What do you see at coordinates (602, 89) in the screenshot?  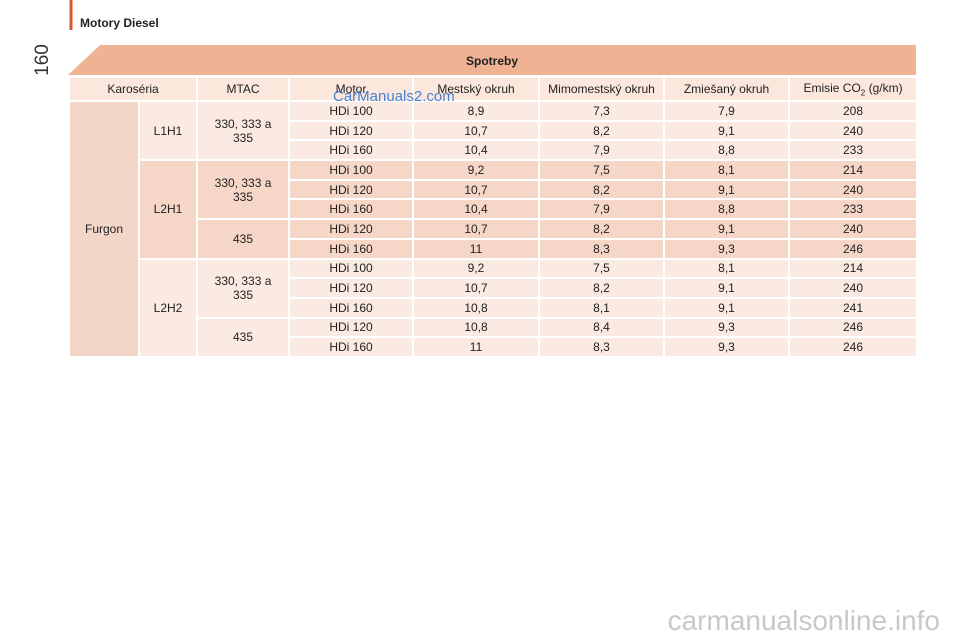 I see `column-header: Mimomestský okruh` at bounding box center [602, 89].